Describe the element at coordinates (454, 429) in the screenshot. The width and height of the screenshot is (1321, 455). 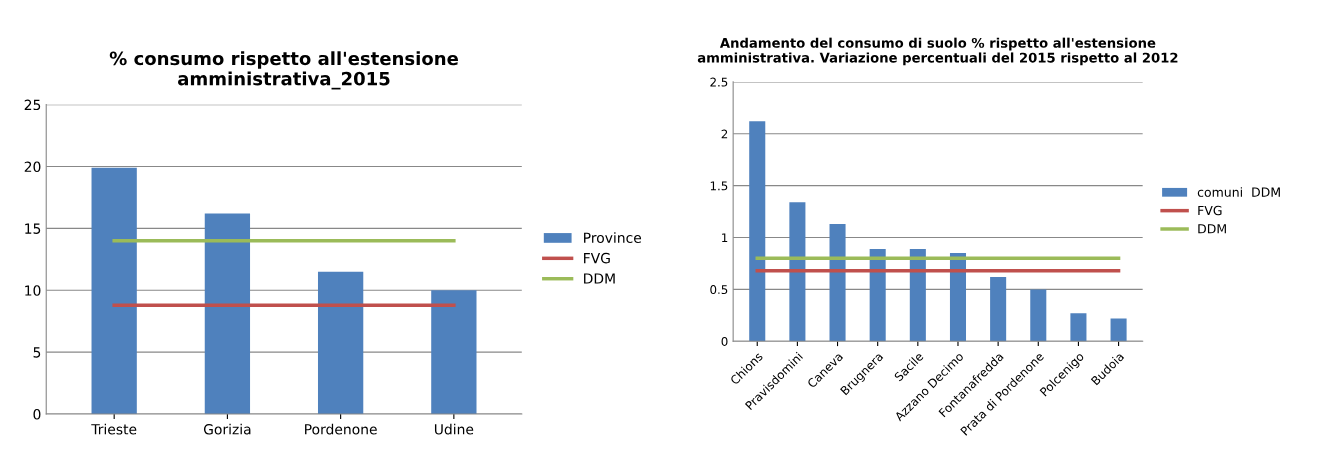
I see `x-tick-label: Udine` at that location.